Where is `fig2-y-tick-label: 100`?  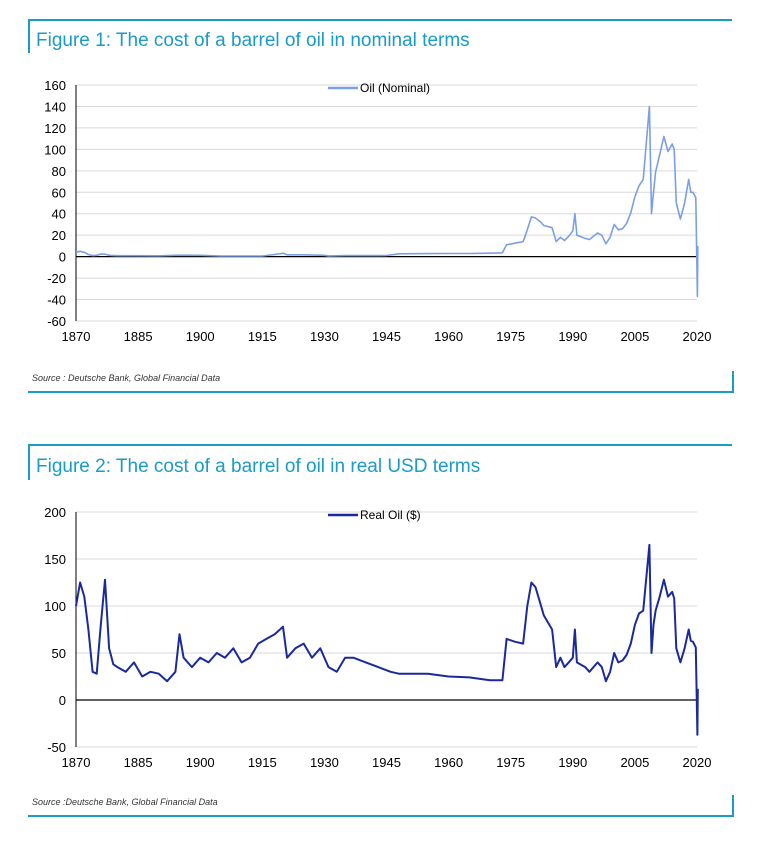 fig2-y-tick-label: 100 is located at coordinates (55, 606).